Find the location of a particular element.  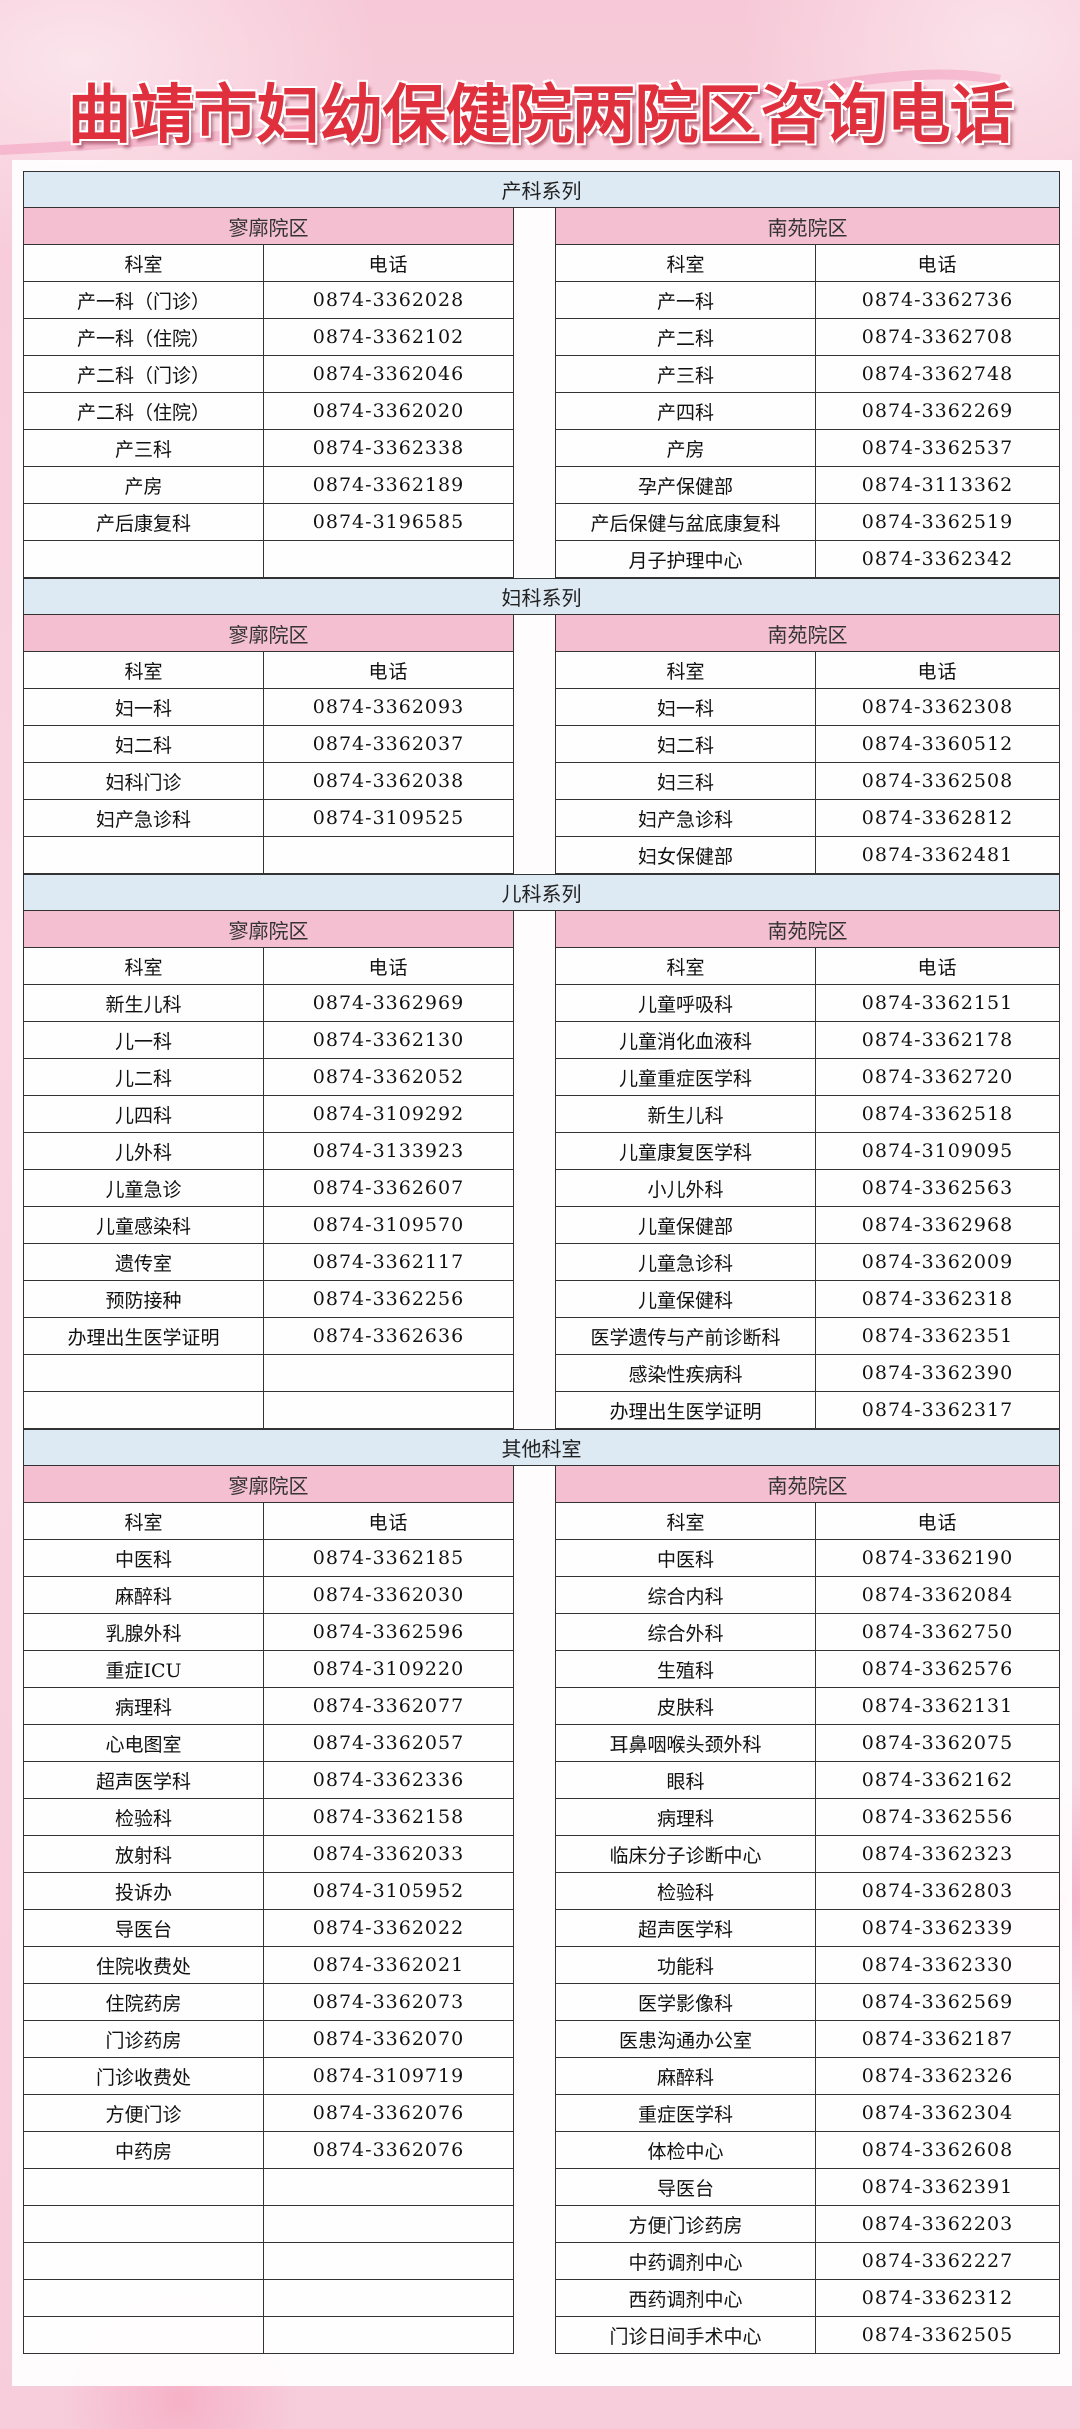

dept-cell: 产房 is located at coordinates (144, 485).